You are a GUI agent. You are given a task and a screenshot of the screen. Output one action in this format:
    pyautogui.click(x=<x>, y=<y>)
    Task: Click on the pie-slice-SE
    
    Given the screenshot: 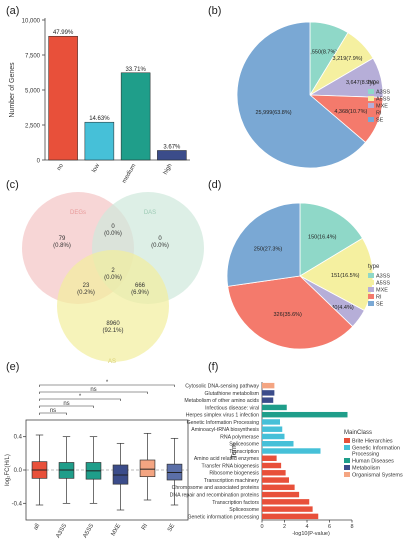 What is the action you would take?
    pyautogui.click(x=301, y=95)
    